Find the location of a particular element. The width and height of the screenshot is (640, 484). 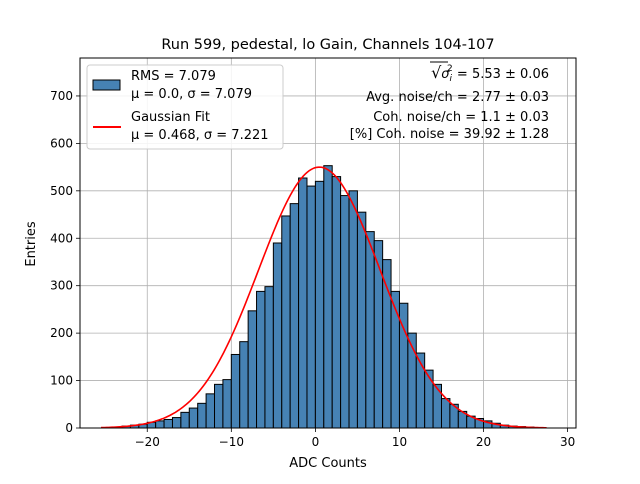

x-tick-label: 0 is located at coordinates (316, 442).